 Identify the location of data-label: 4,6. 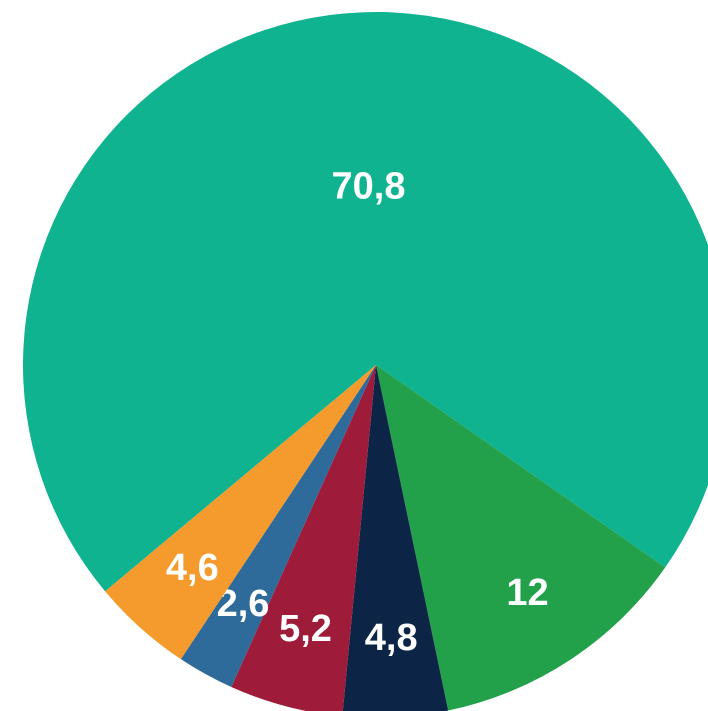
(192, 568).